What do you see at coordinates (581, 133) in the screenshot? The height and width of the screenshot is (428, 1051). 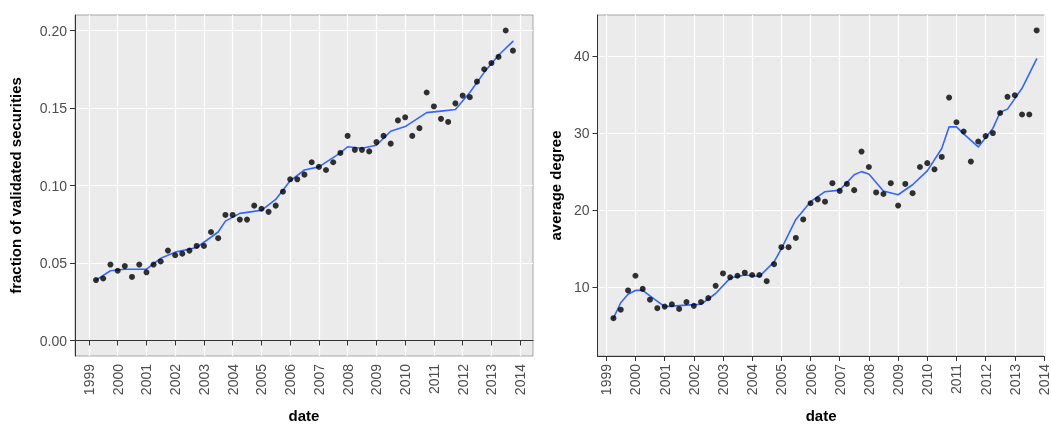 I see `y-tick-label: 30` at bounding box center [581, 133].